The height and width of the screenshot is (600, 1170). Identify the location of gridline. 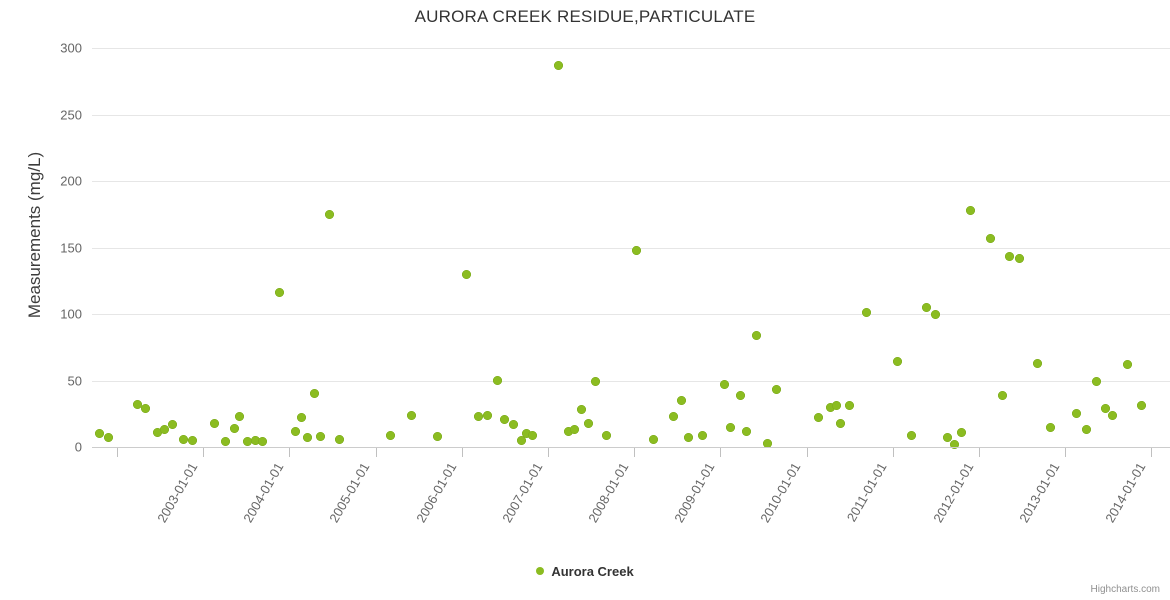
(631, 314).